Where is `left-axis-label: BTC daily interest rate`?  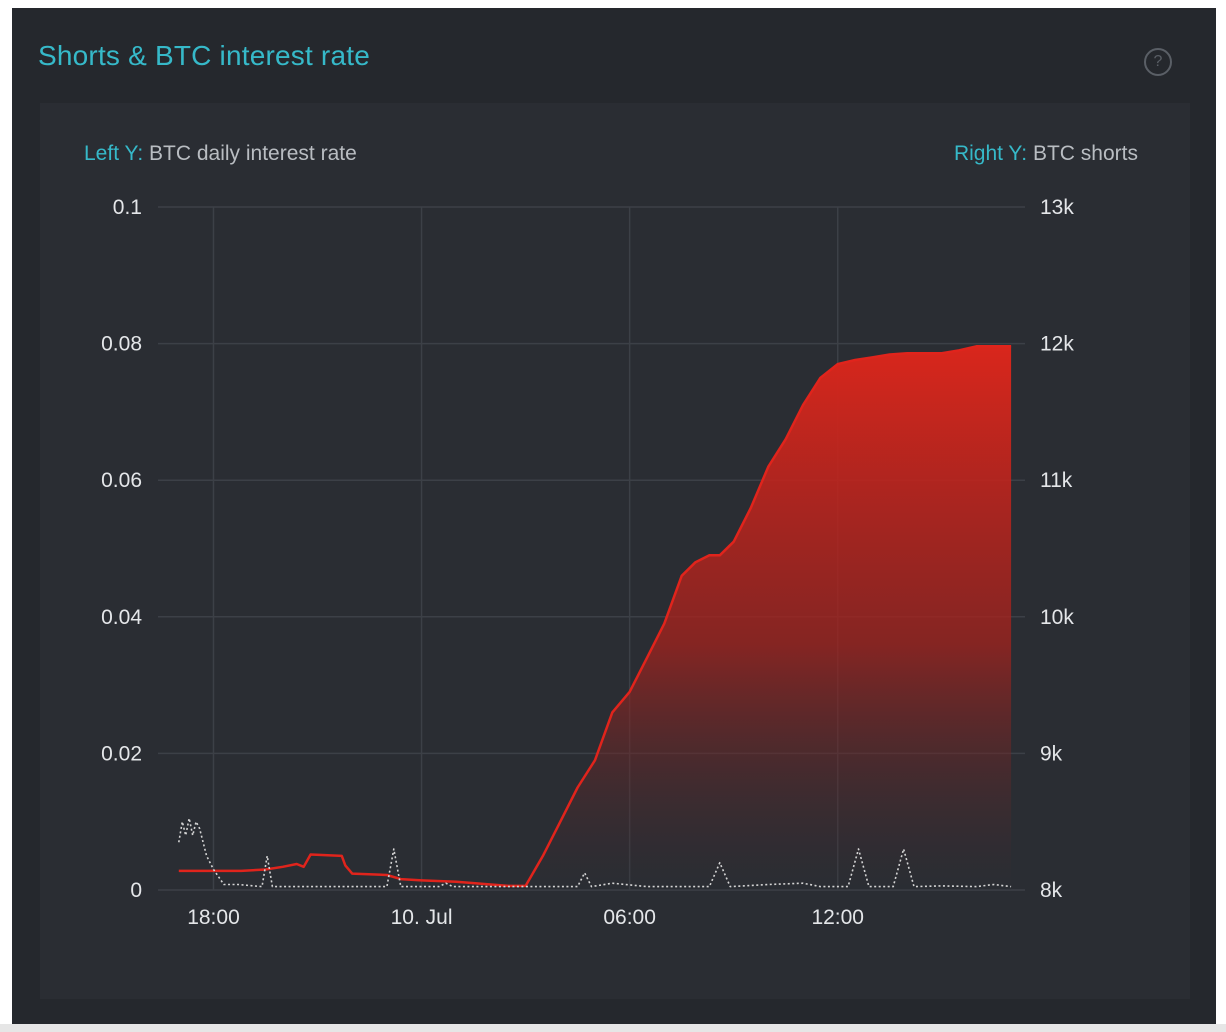 left-axis-label: BTC daily interest rate is located at coordinates (253, 153).